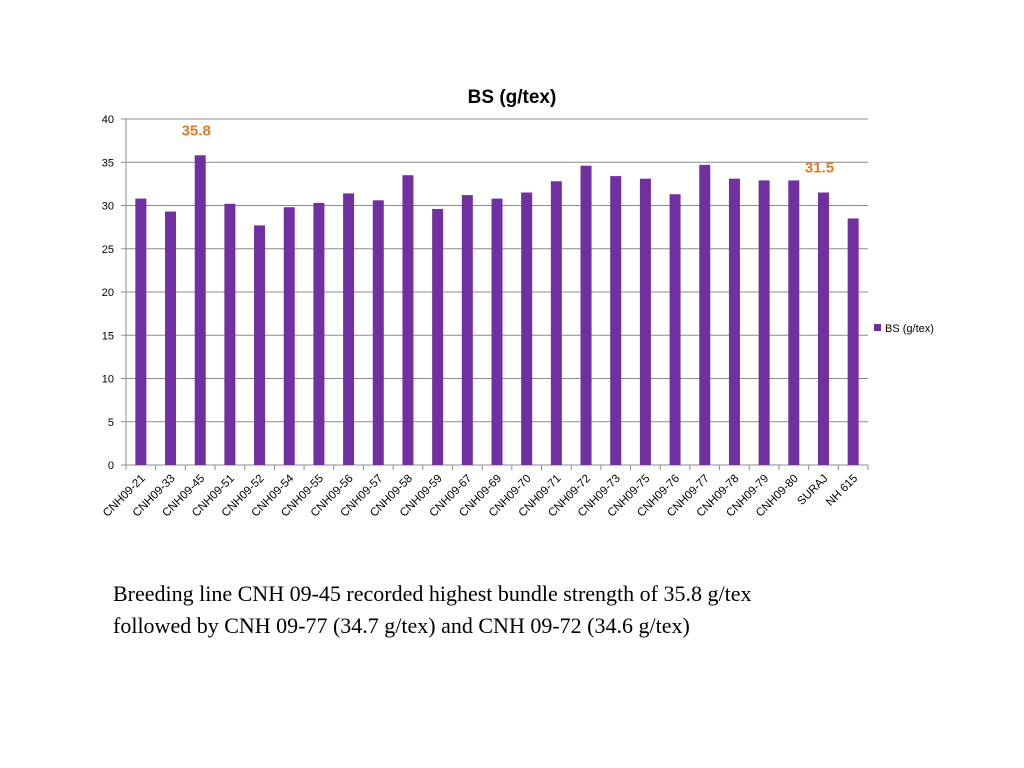 This screenshot has width=1024, height=768. What do you see at coordinates (108, 293) in the screenshot?
I see `y-tick-label: 20` at bounding box center [108, 293].